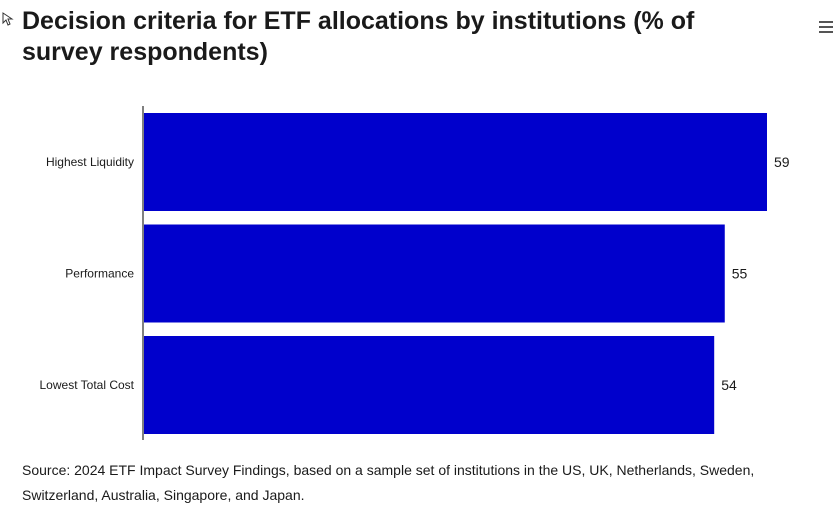  What do you see at coordinates (90, 162) in the screenshot?
I see `category-label: Highest Liquidity` at bounding box center [90, 162].